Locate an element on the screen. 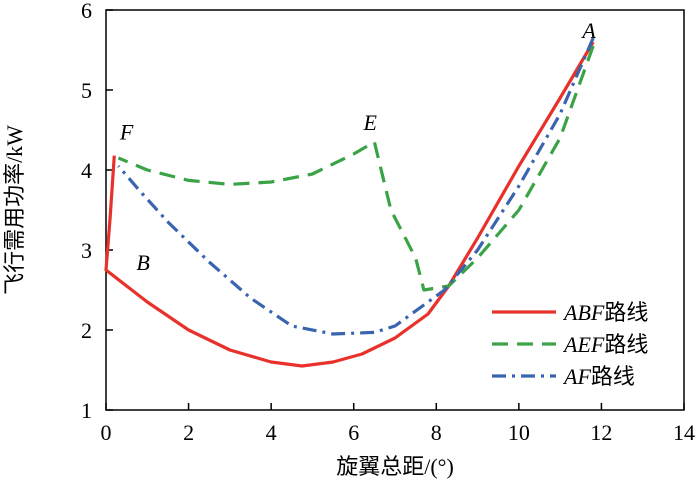  x-tick-label: 10 is located at coordinates (519, 432).